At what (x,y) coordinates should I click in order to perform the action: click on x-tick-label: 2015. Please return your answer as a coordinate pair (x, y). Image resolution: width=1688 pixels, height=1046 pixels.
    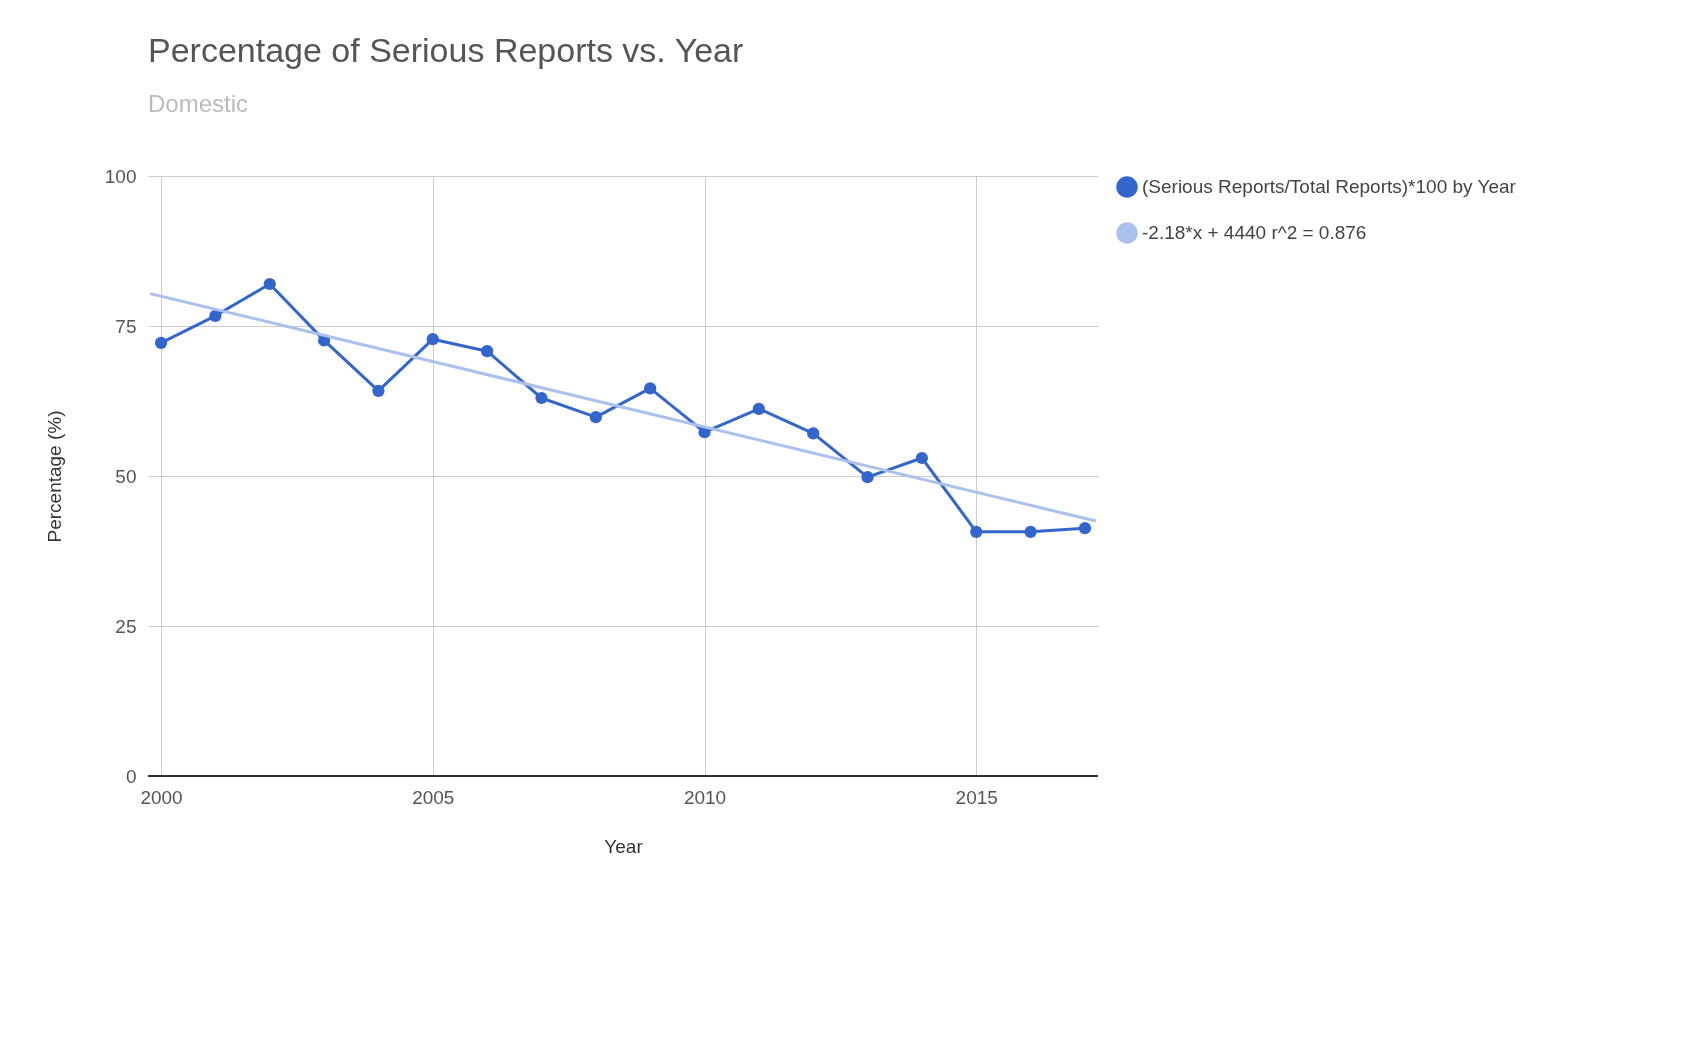
    Looking at the image, I should click on (976, 797).